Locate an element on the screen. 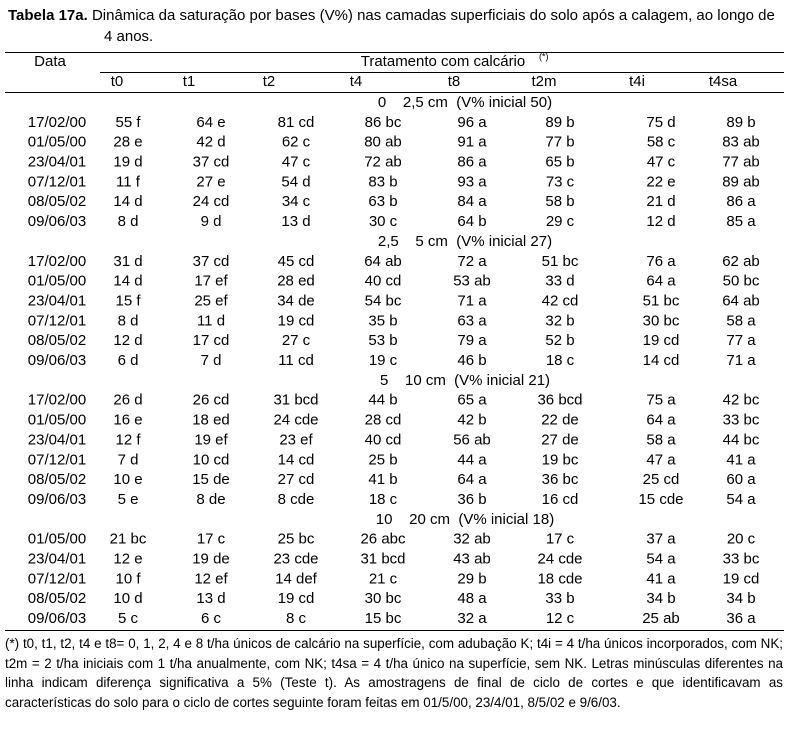 The image size is (791, 734). value-cell: 56 ab is located at coordinates (472, 439).